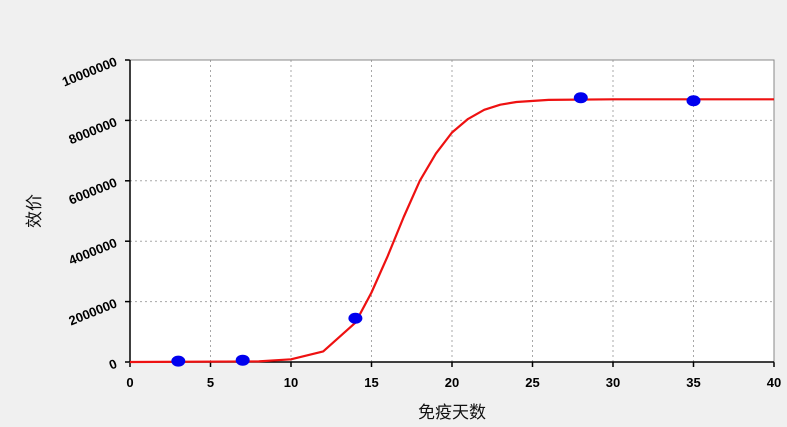 The width and height of the screenshot is (787, 427). What do you see at coordinates (291, 382) in the screenshot?
I see `x-tick-label: 10` at bounding box center [291, 382].